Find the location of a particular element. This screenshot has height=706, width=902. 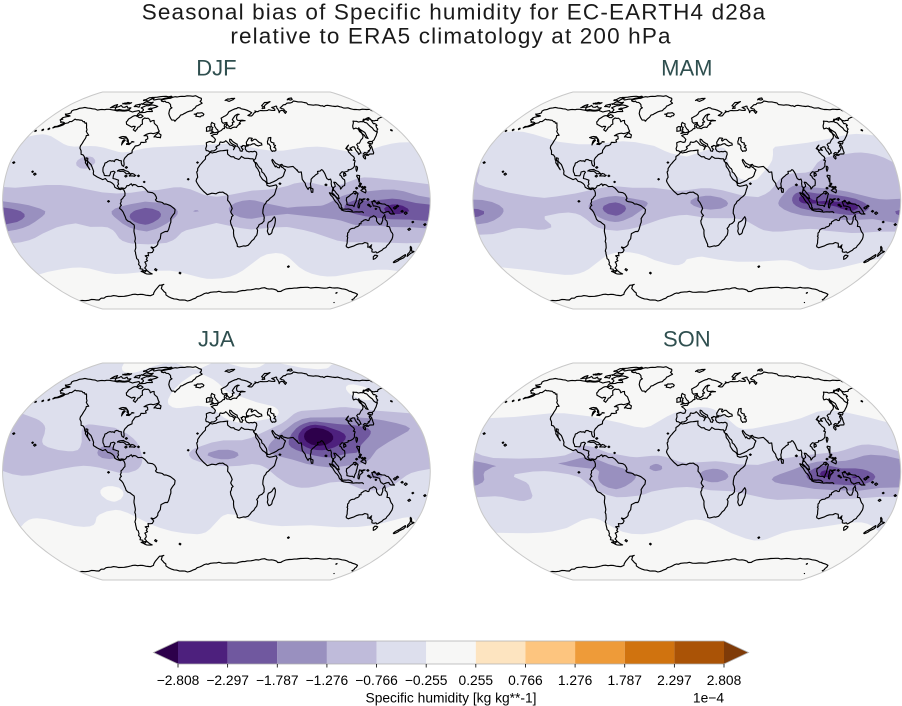

svg-text: DJF is located at coordinates (216, 68).